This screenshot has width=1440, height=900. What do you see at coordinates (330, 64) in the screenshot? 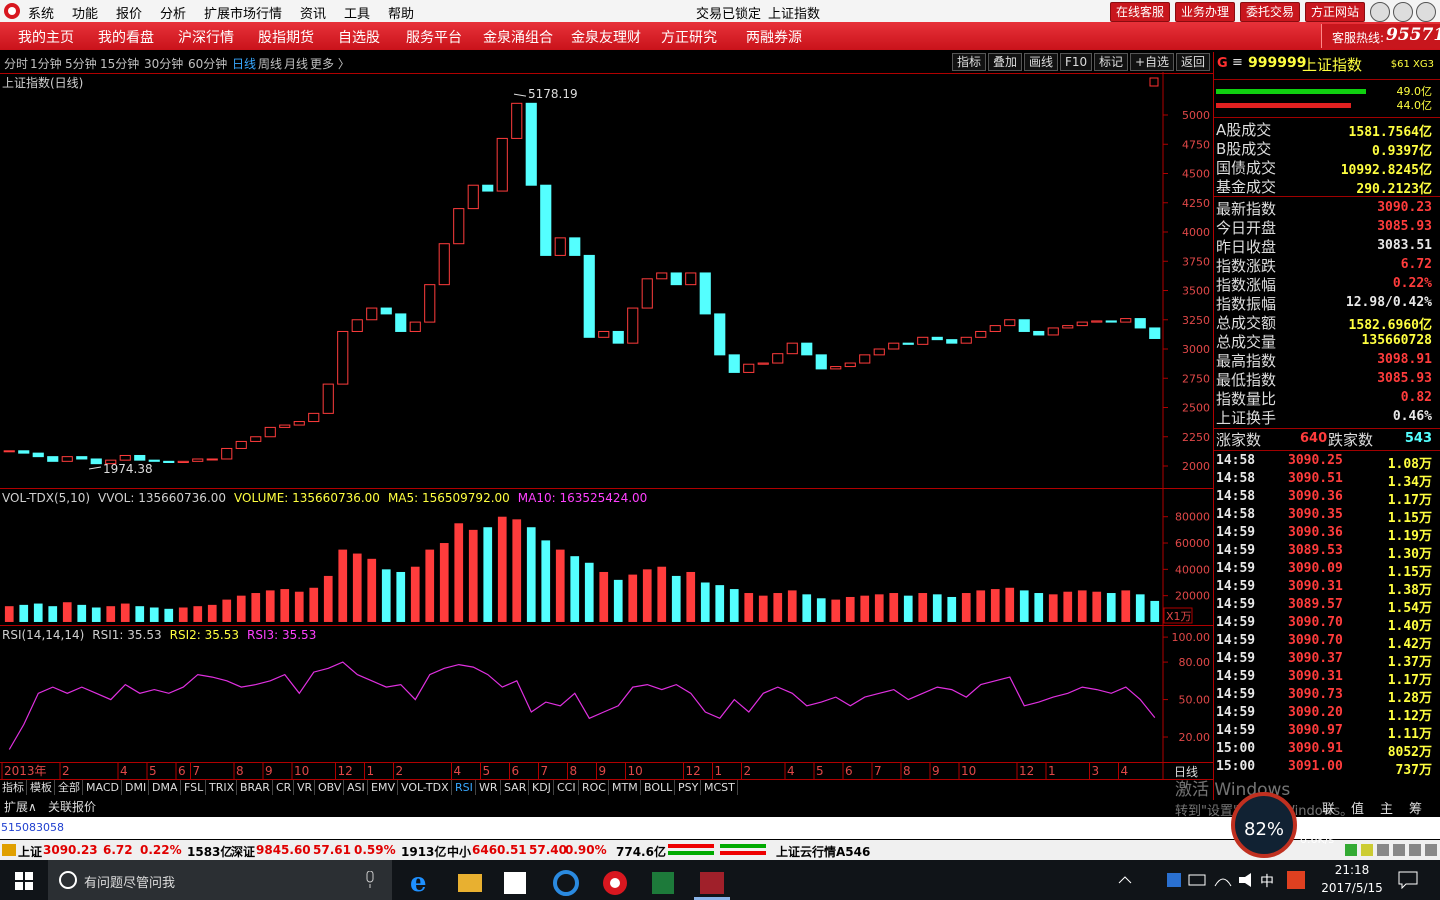
I see `period-tab: 更多 〉` at bounding box center [330, 64].